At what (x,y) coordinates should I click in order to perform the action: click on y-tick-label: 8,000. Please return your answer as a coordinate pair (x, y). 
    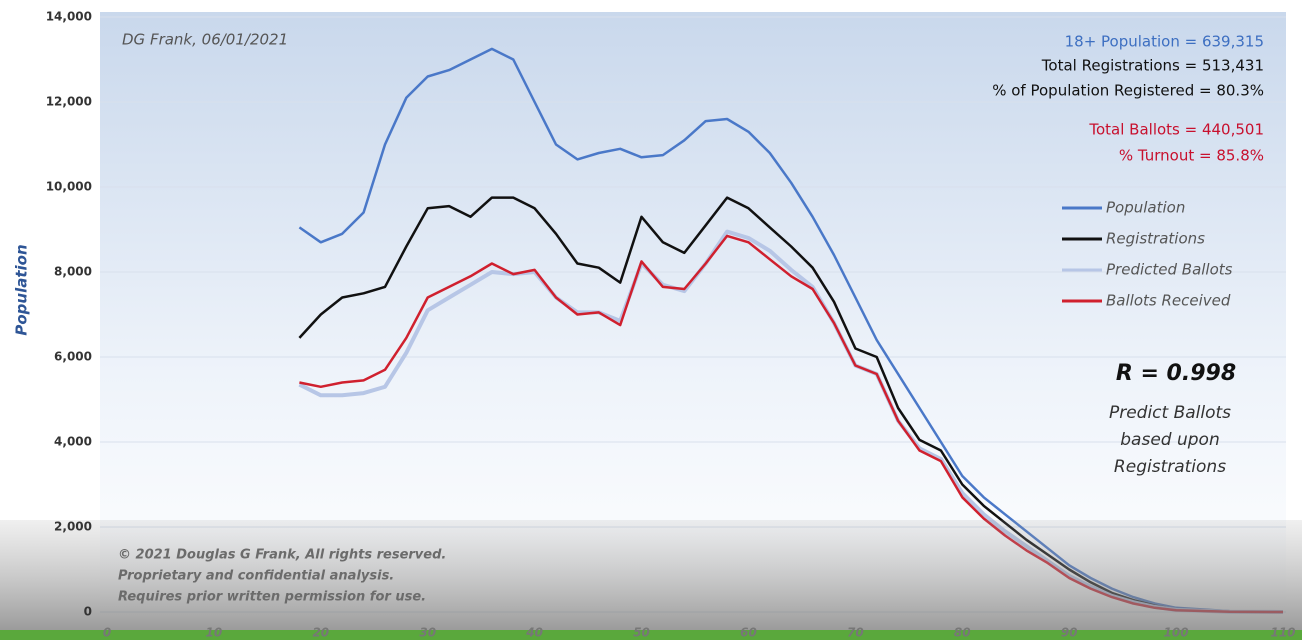
    Looking at the image, I should click on (73, 272).